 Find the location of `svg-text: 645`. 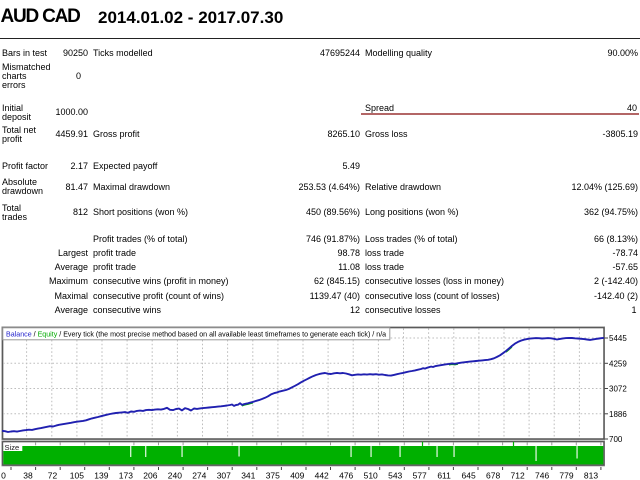

svg-text: 645 is located at coordinates (469, 475).